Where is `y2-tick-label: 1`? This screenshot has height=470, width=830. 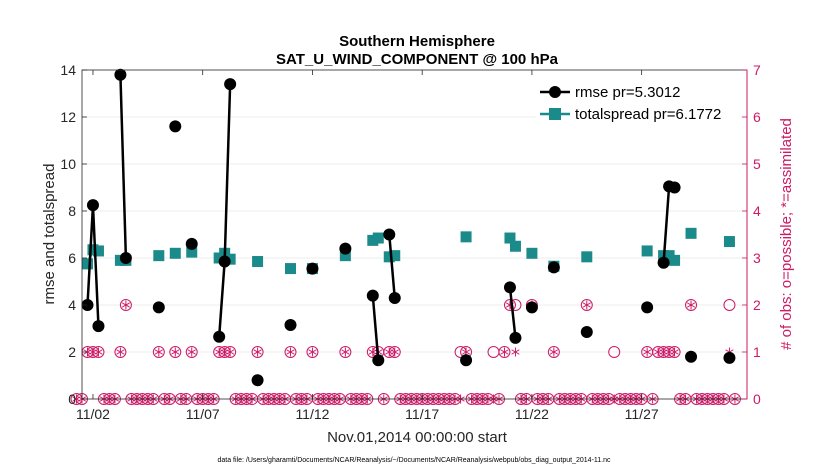 y2-tick-label: 1 is located at coordinates (757, 352).